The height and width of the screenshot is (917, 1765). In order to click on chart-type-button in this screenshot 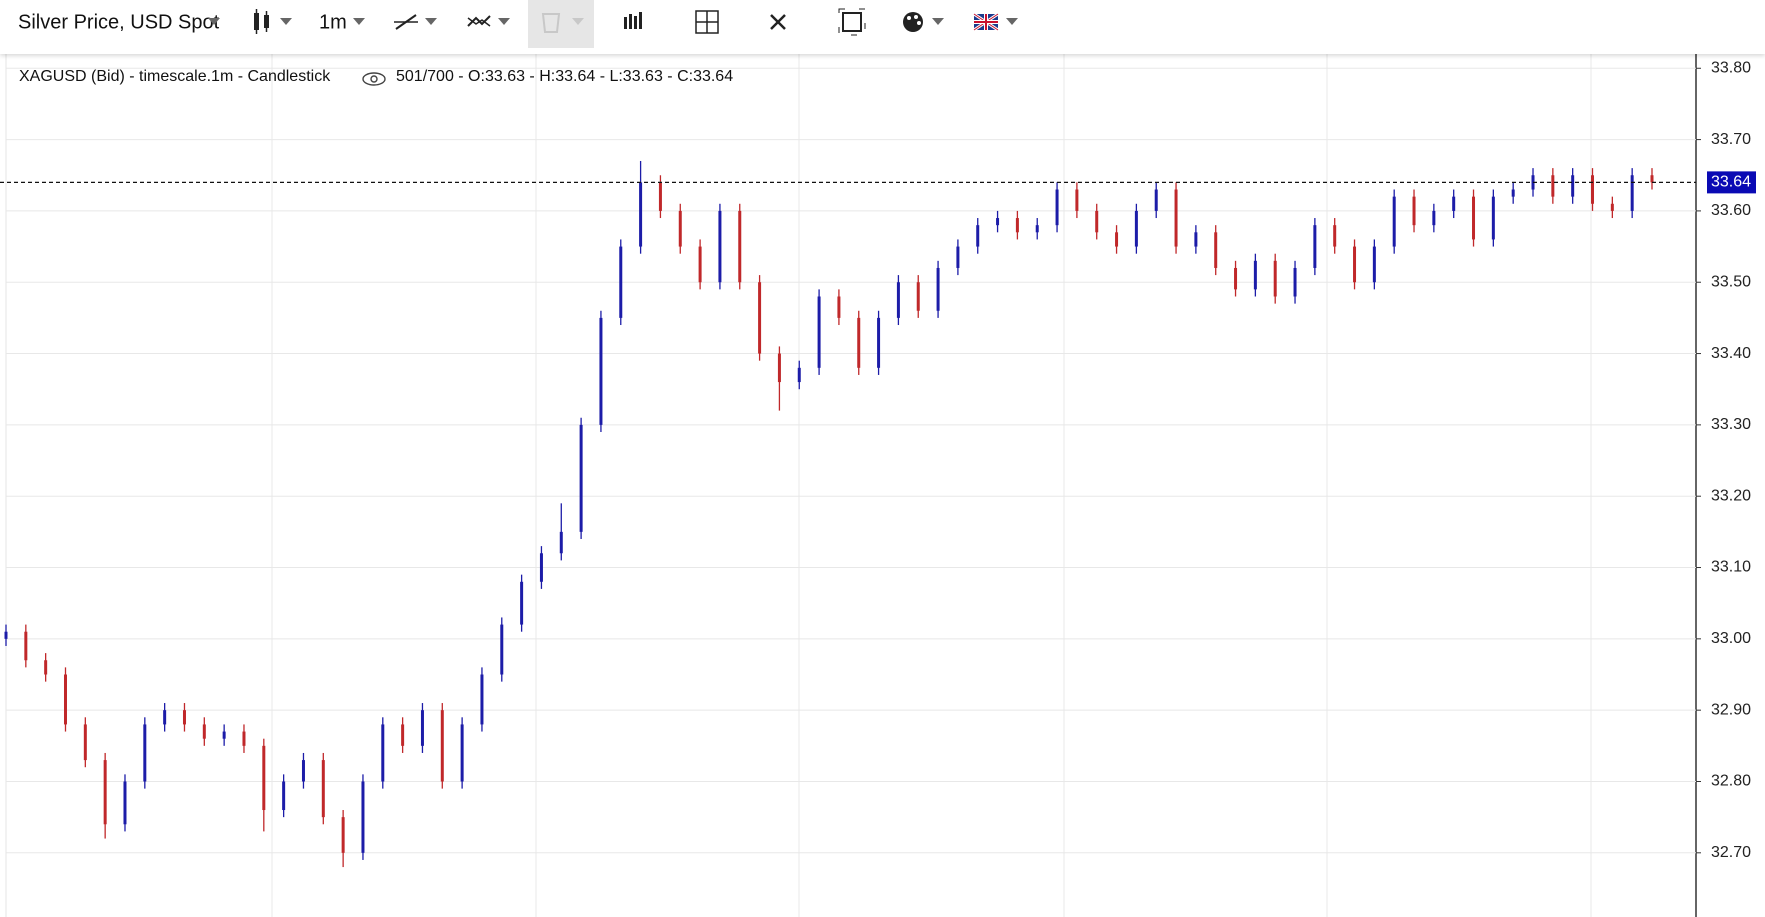, I will do `click(273, 21)`.